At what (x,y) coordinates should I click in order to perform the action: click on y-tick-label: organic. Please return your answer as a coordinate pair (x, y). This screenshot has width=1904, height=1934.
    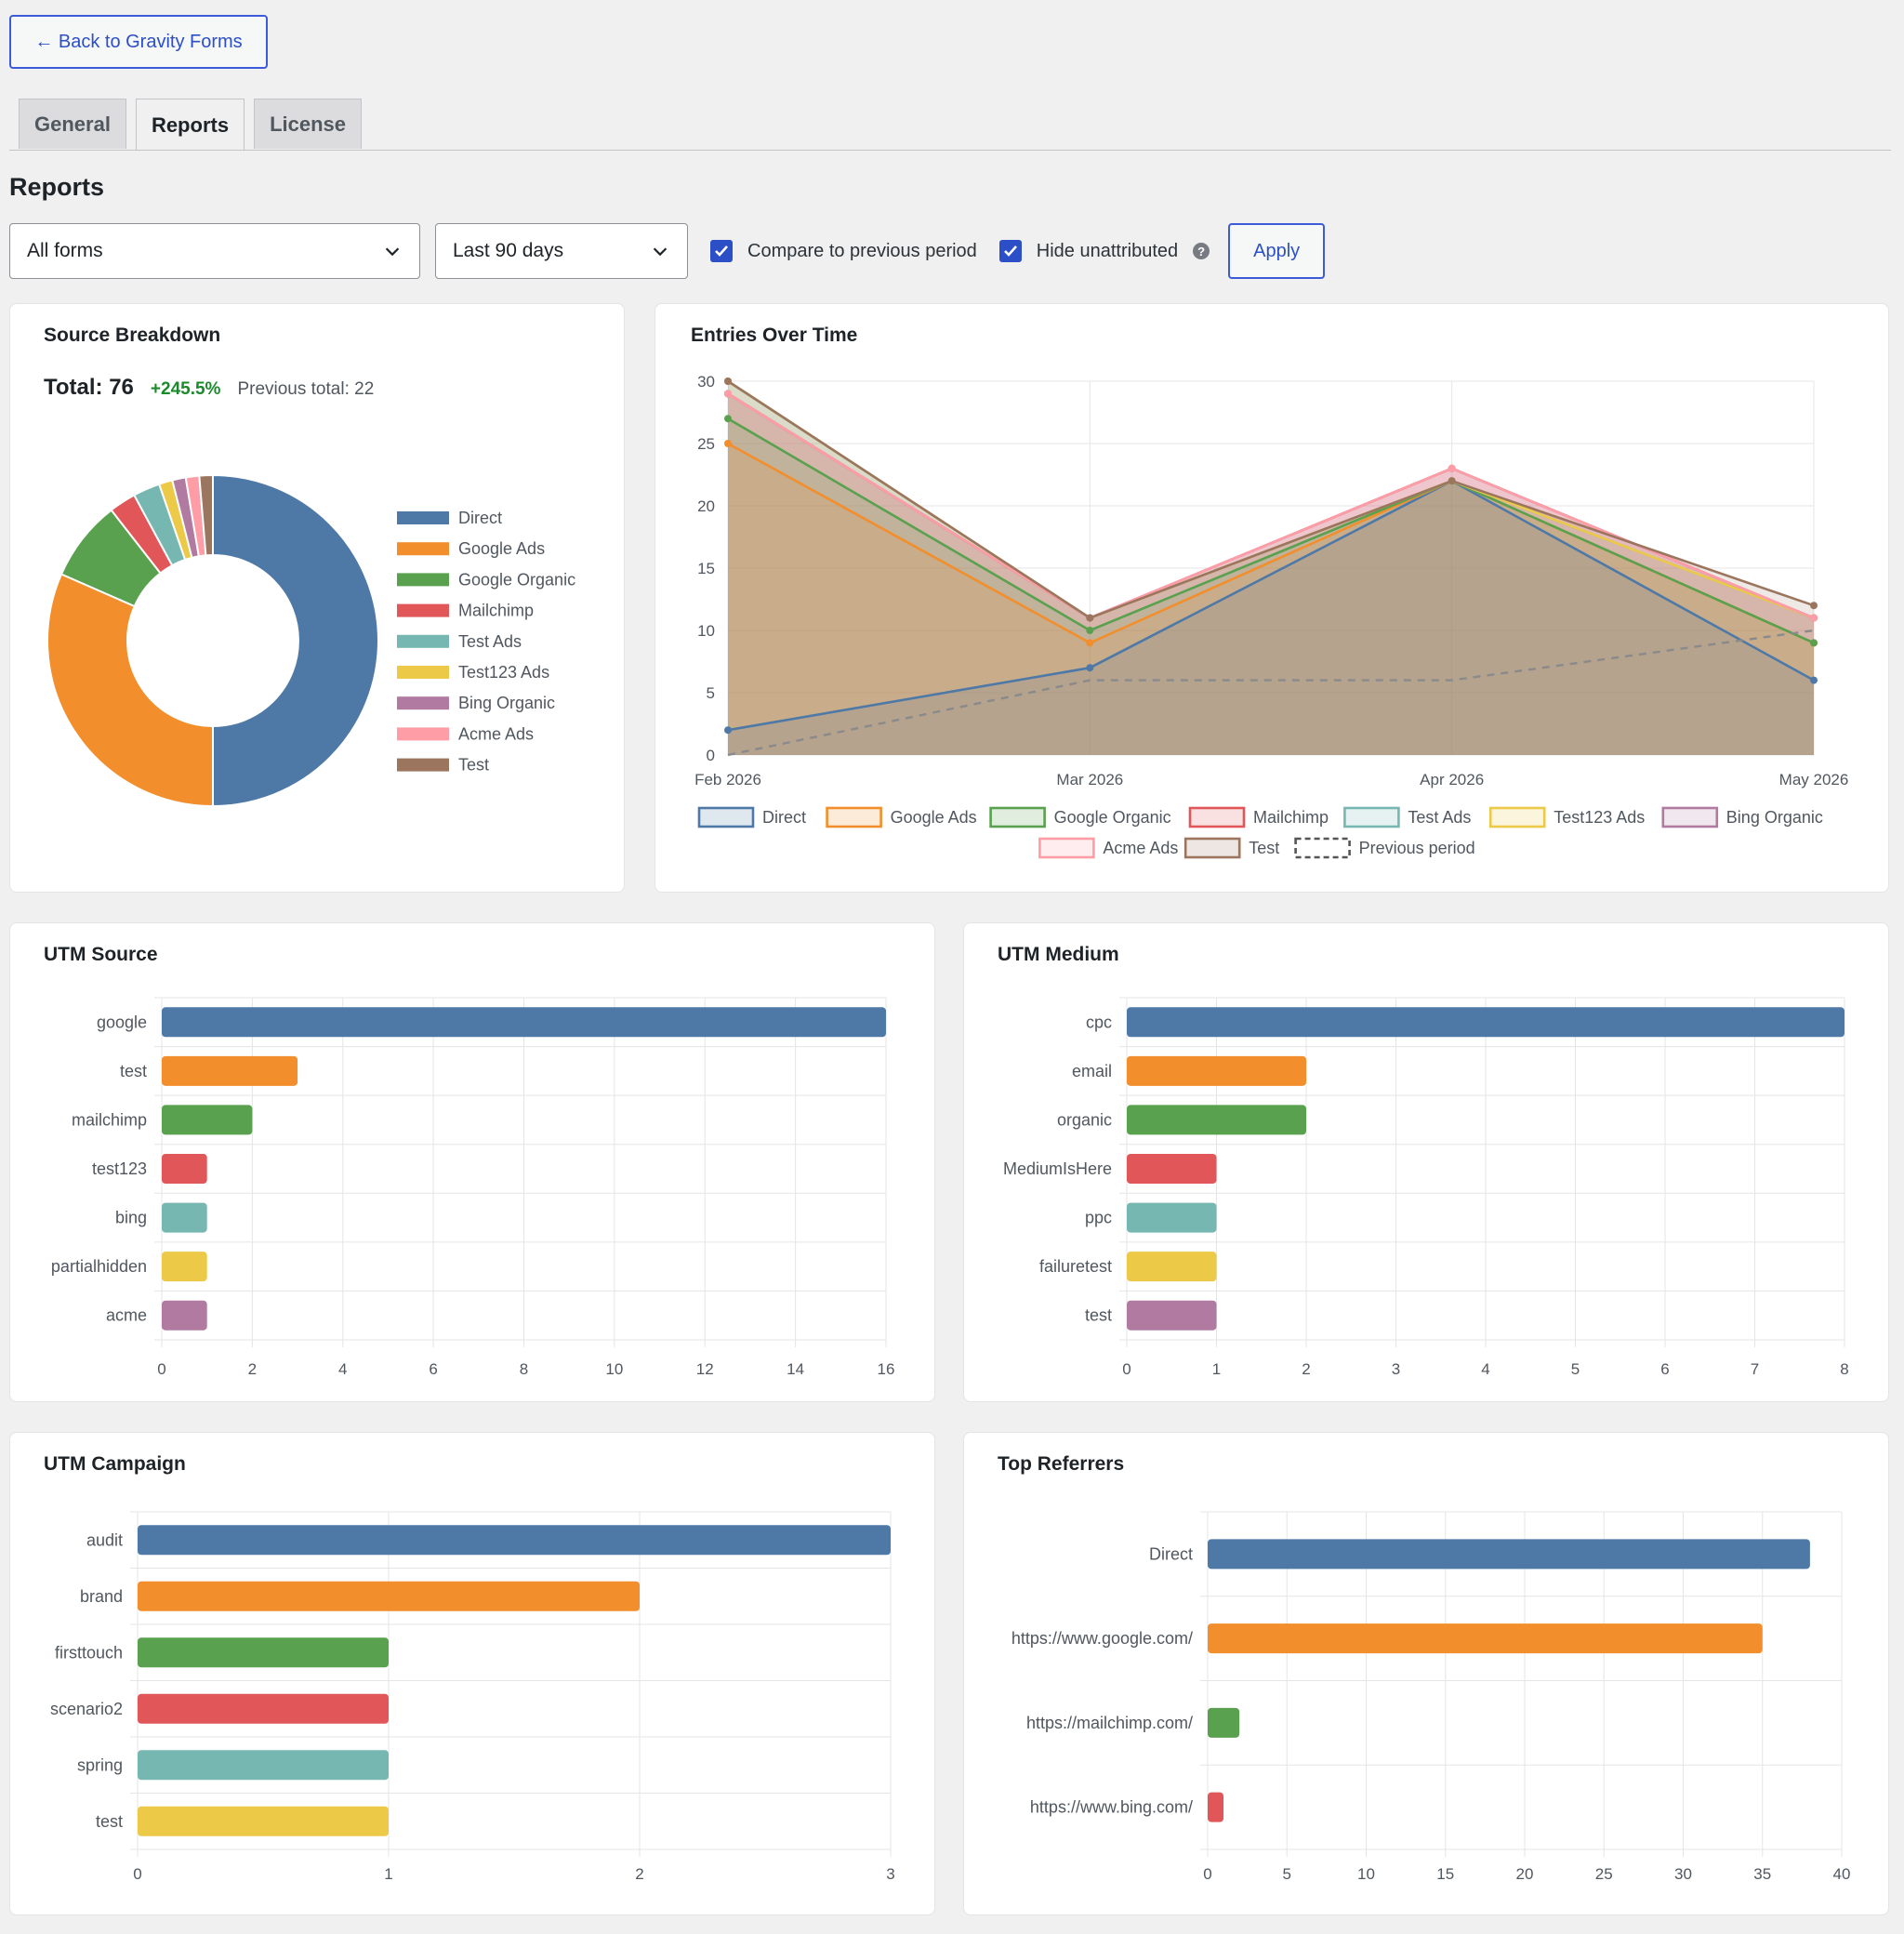
    Looking at the image, I should click on (1084, 1120).